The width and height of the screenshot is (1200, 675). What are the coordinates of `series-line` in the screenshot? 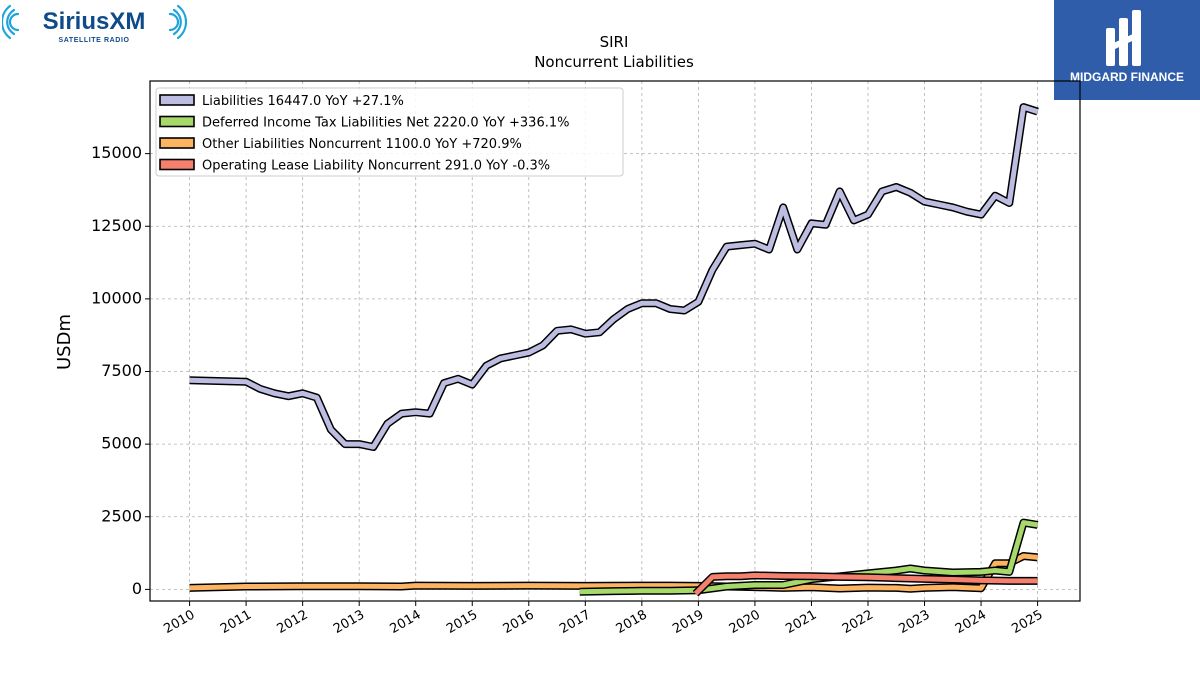 It's located at (865, 584).